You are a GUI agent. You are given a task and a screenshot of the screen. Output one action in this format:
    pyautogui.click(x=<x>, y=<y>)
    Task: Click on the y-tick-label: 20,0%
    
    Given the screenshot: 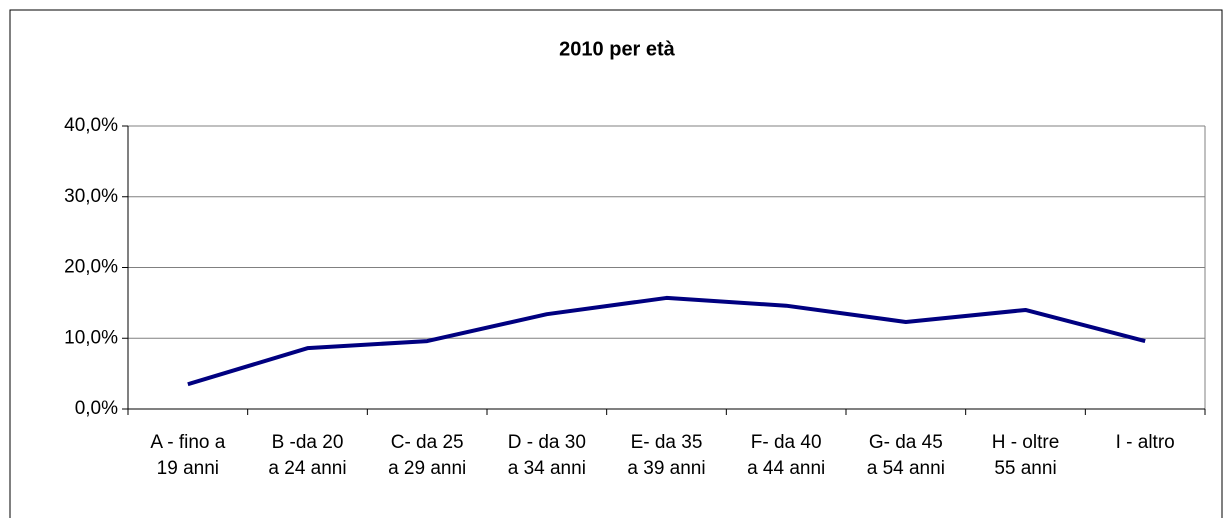 What is the action you would take?
    pyautogui.click(x=91, y=267)
    